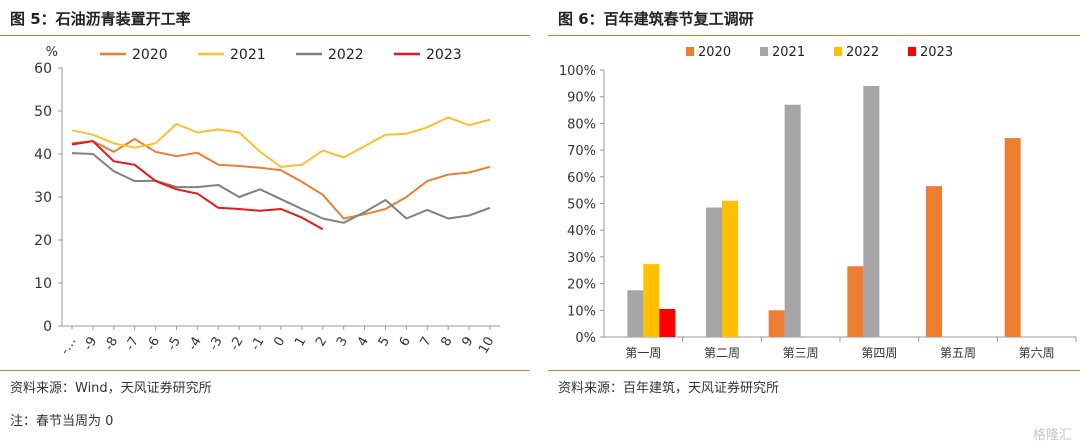  What do you see at coordinates (581, 205) in the screenshot?
I see `y-tick-label: 50%` at bounding box center [581, 205].